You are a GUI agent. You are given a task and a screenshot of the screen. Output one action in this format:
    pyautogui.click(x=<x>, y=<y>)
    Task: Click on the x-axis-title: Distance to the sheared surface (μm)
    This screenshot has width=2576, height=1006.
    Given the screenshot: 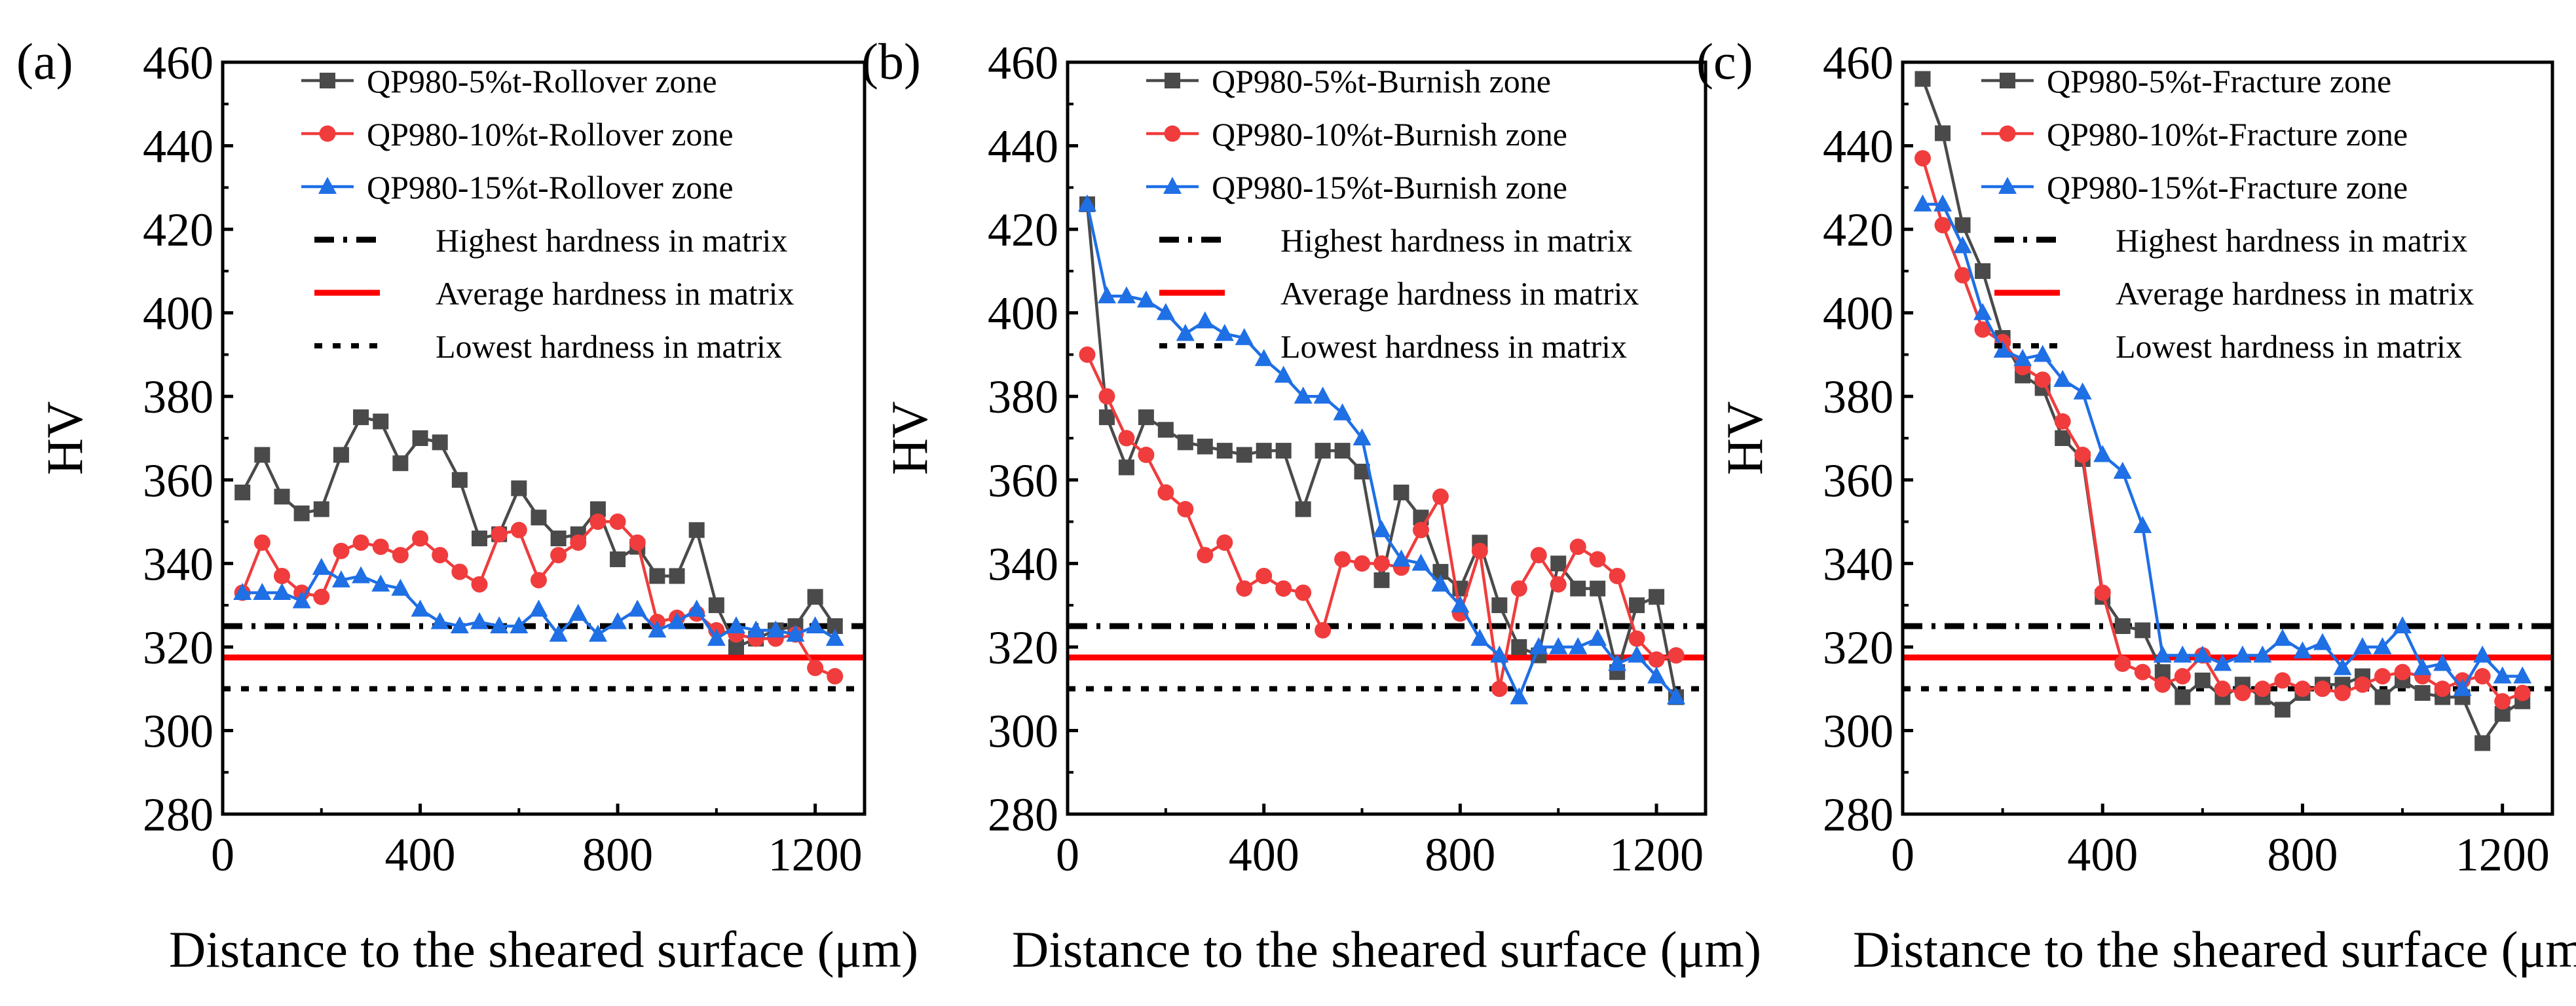 What is the action you would take?
    pyautogui.click(x=2214, y=949)
    